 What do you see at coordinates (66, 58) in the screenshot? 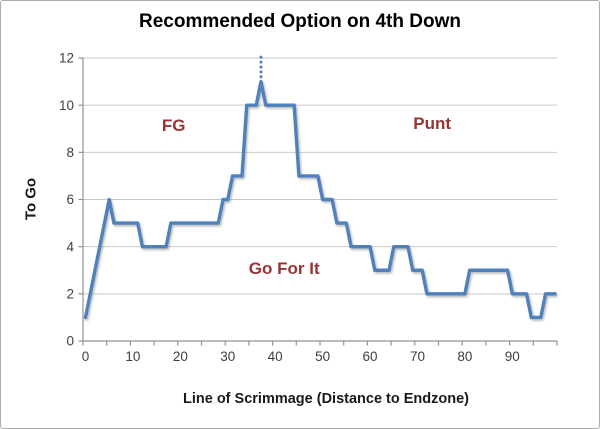
I see `y-tick-label: 12` at bounding box center [66, 58].